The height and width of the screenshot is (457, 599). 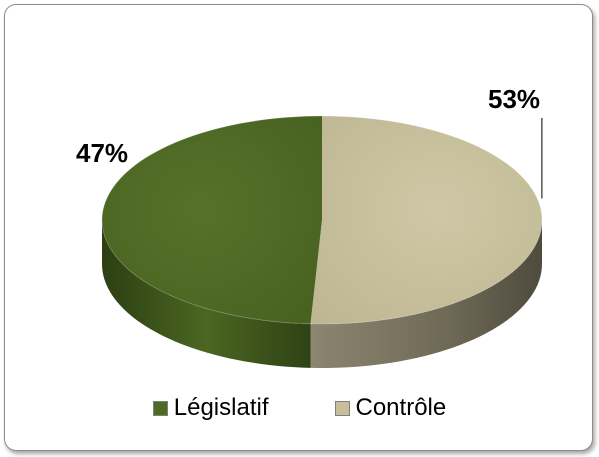 What do you see at coordinates (426, 294) in the screenshot?
I see `pie-side-controle` at bounding box center [426, 294].